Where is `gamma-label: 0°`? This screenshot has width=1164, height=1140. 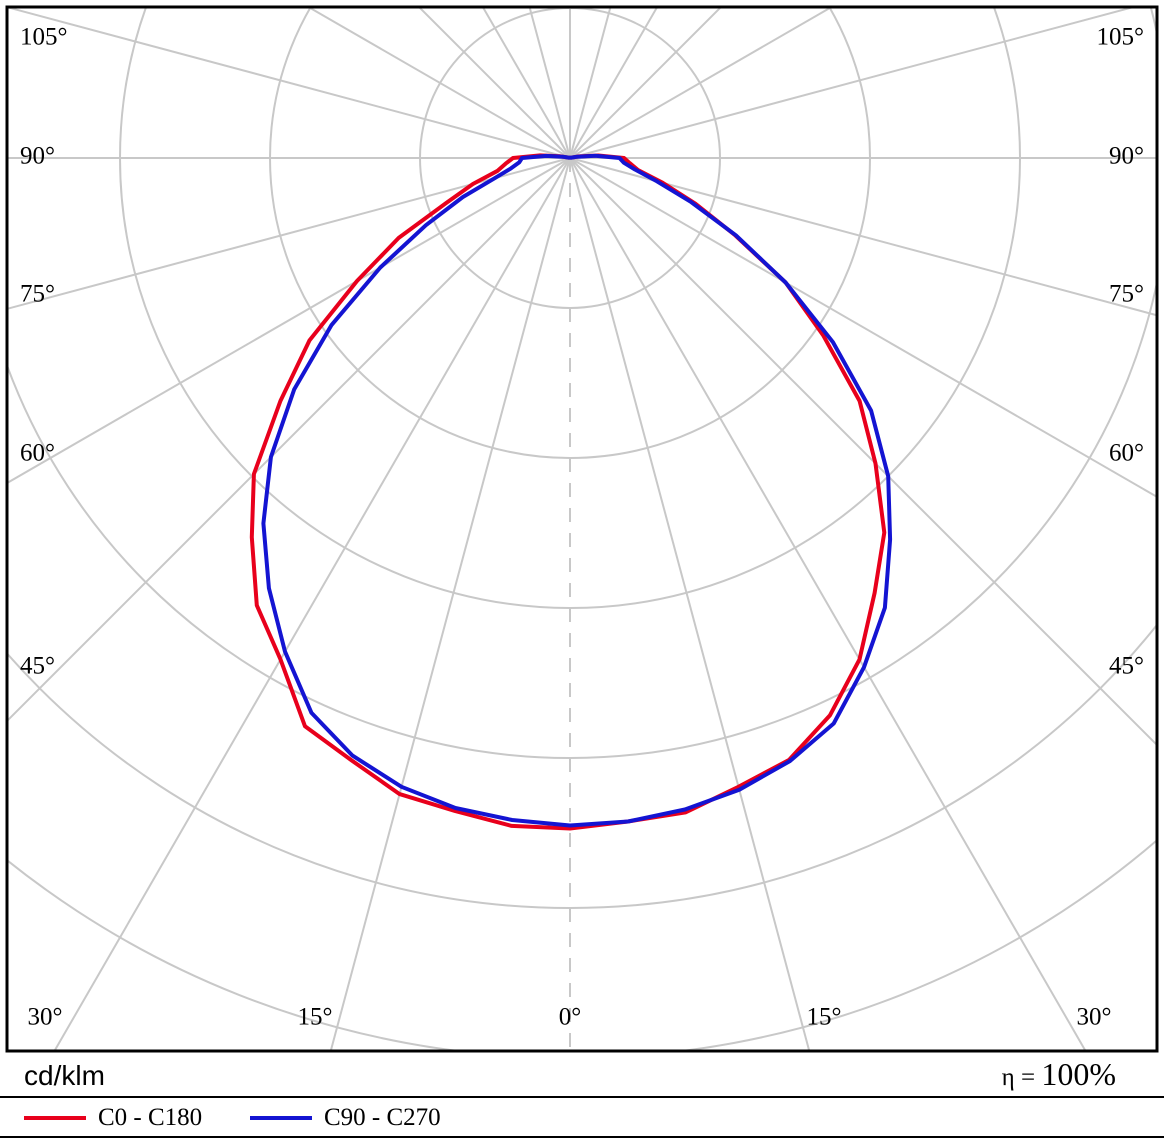
gamma-label: 0° is located at coordinates (570, 1017).